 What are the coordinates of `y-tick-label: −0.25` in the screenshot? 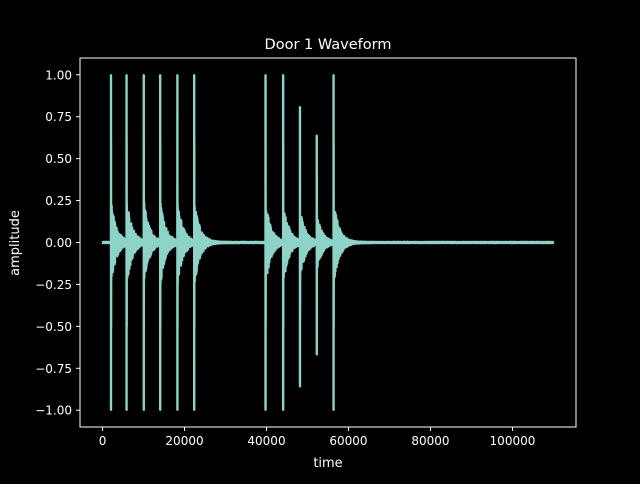 It's located at (53, 285).